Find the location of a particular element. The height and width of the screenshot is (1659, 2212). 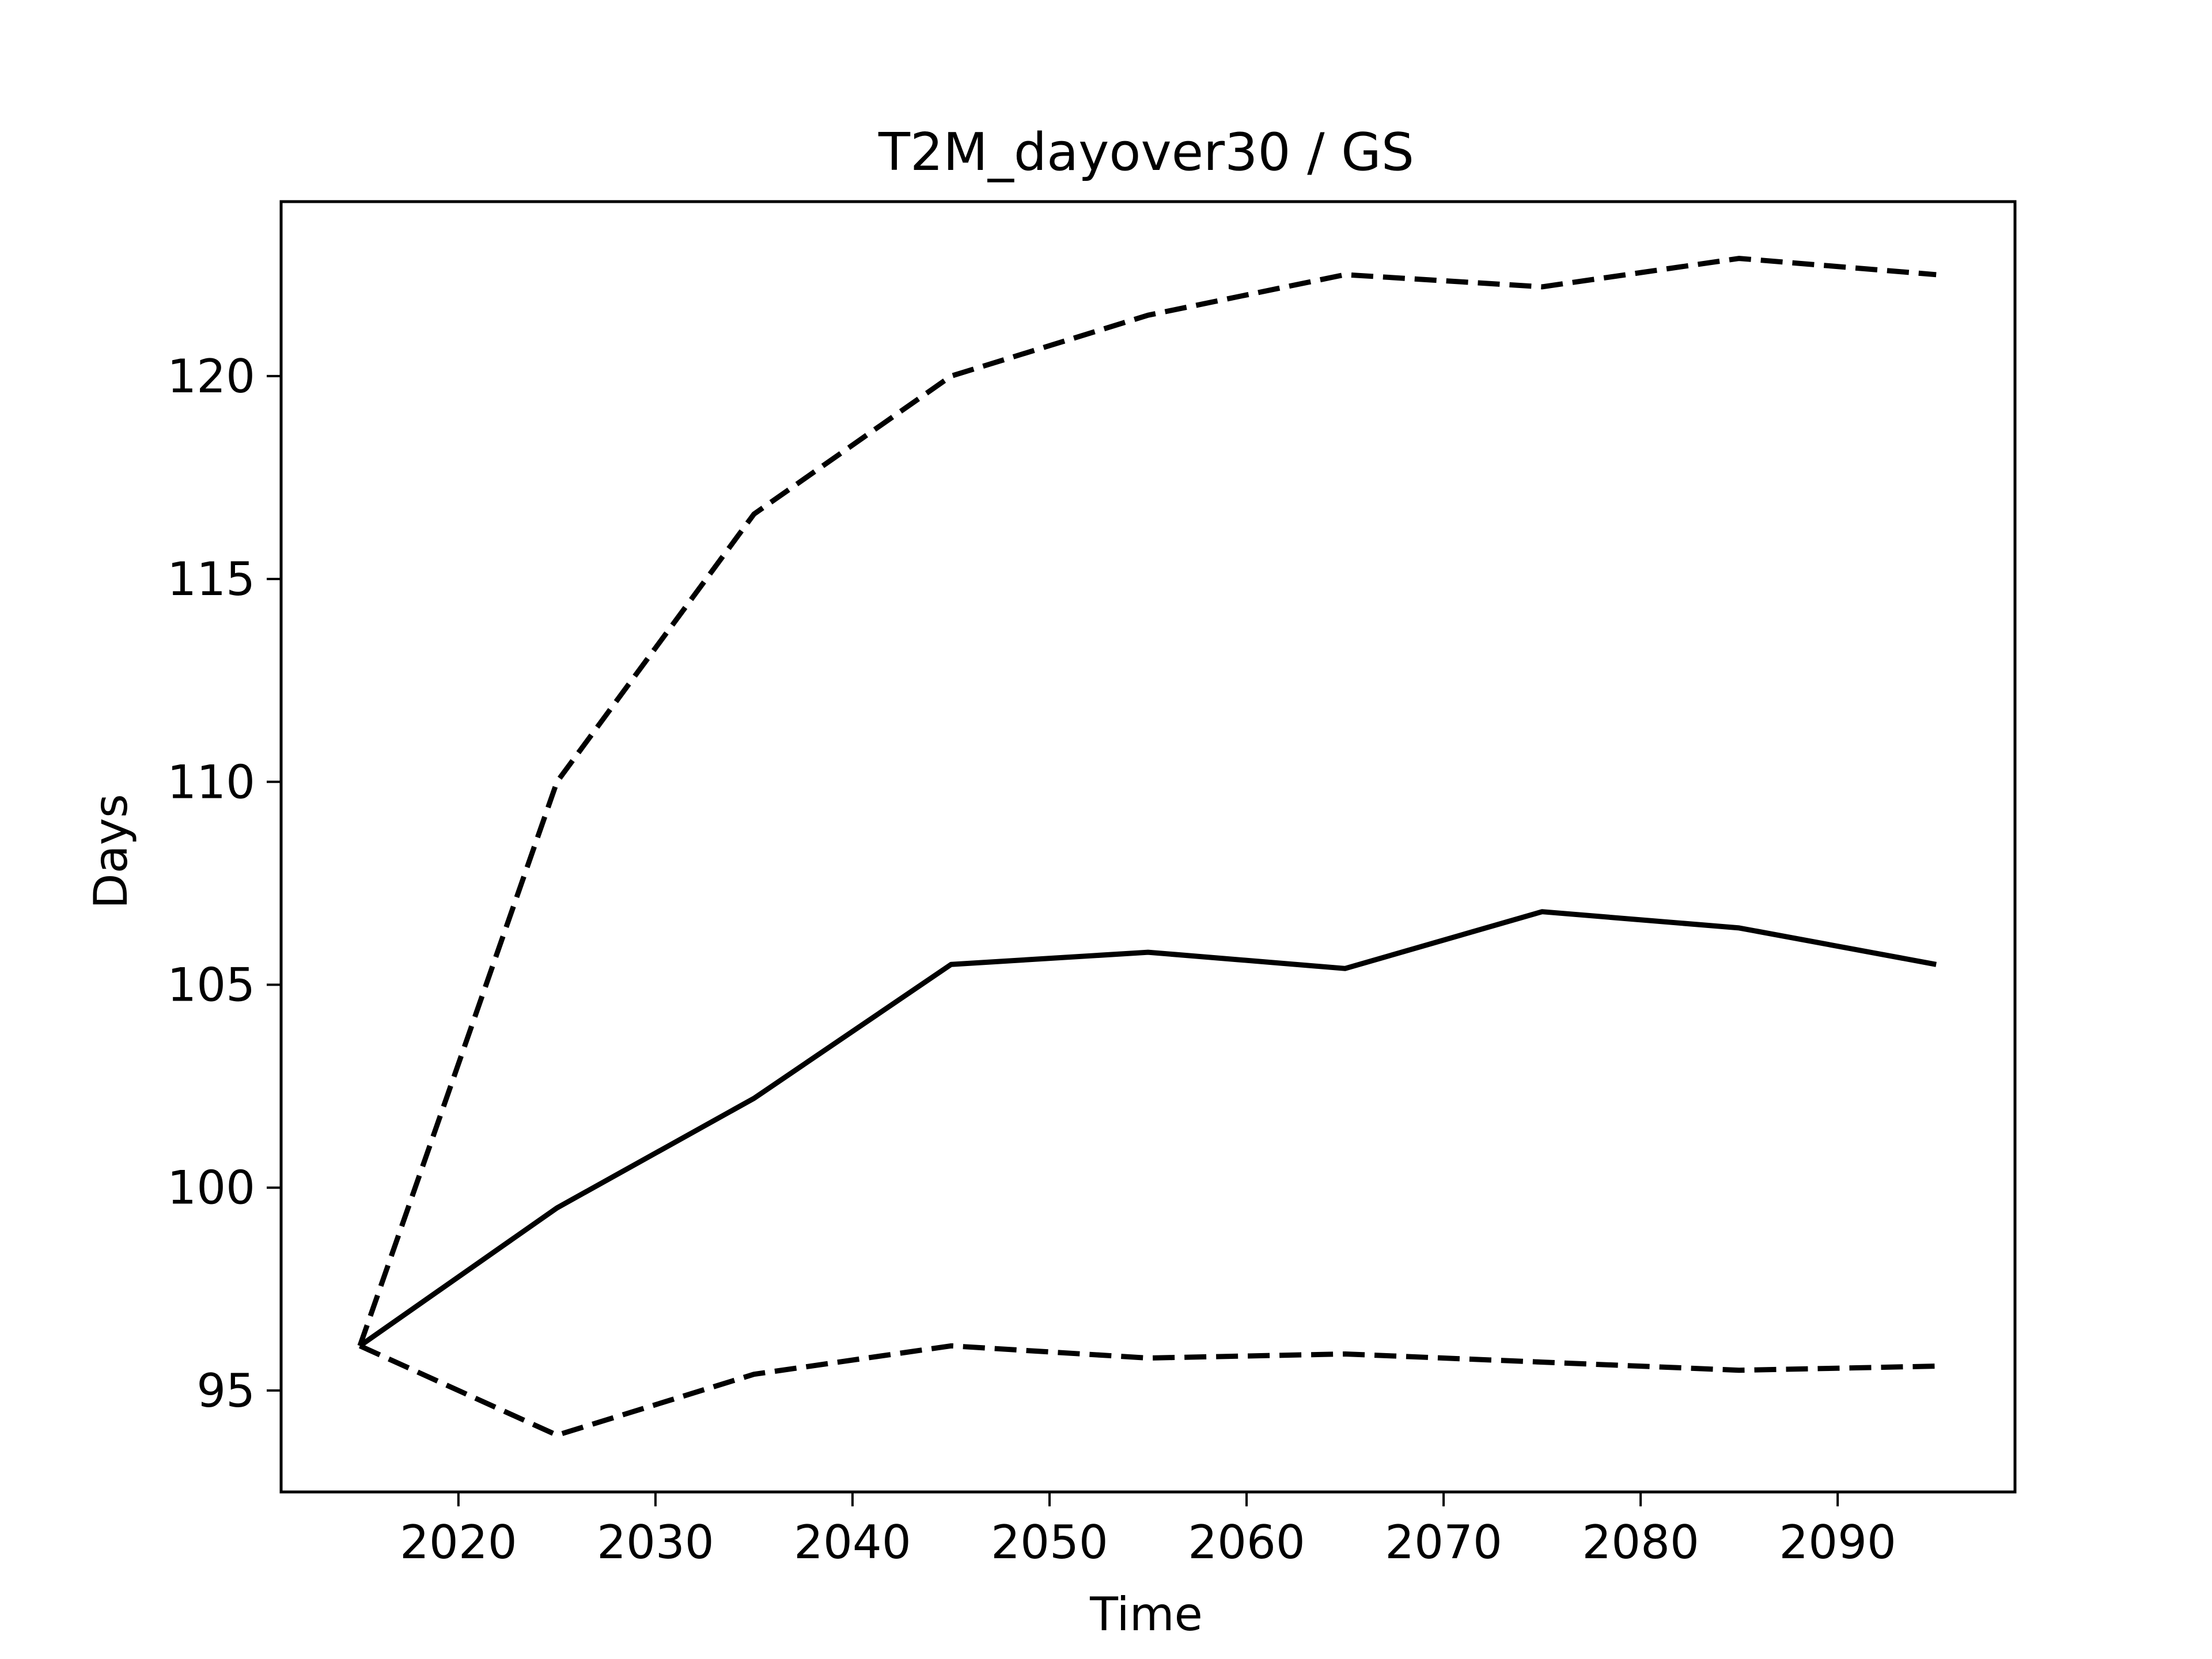

chart-title: T2M_dayover30 / GS is located at coordinates (1146, 152).